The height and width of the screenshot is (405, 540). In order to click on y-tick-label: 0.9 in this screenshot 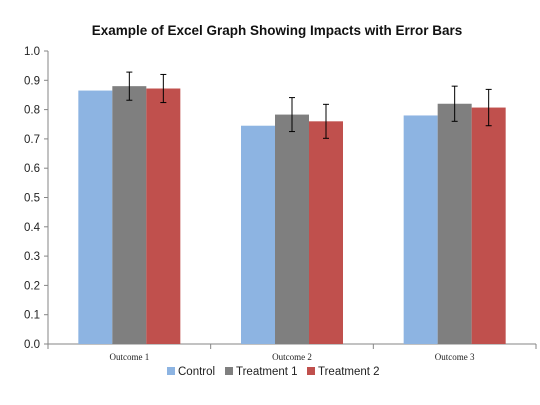, I will do `click(32, 81)`.